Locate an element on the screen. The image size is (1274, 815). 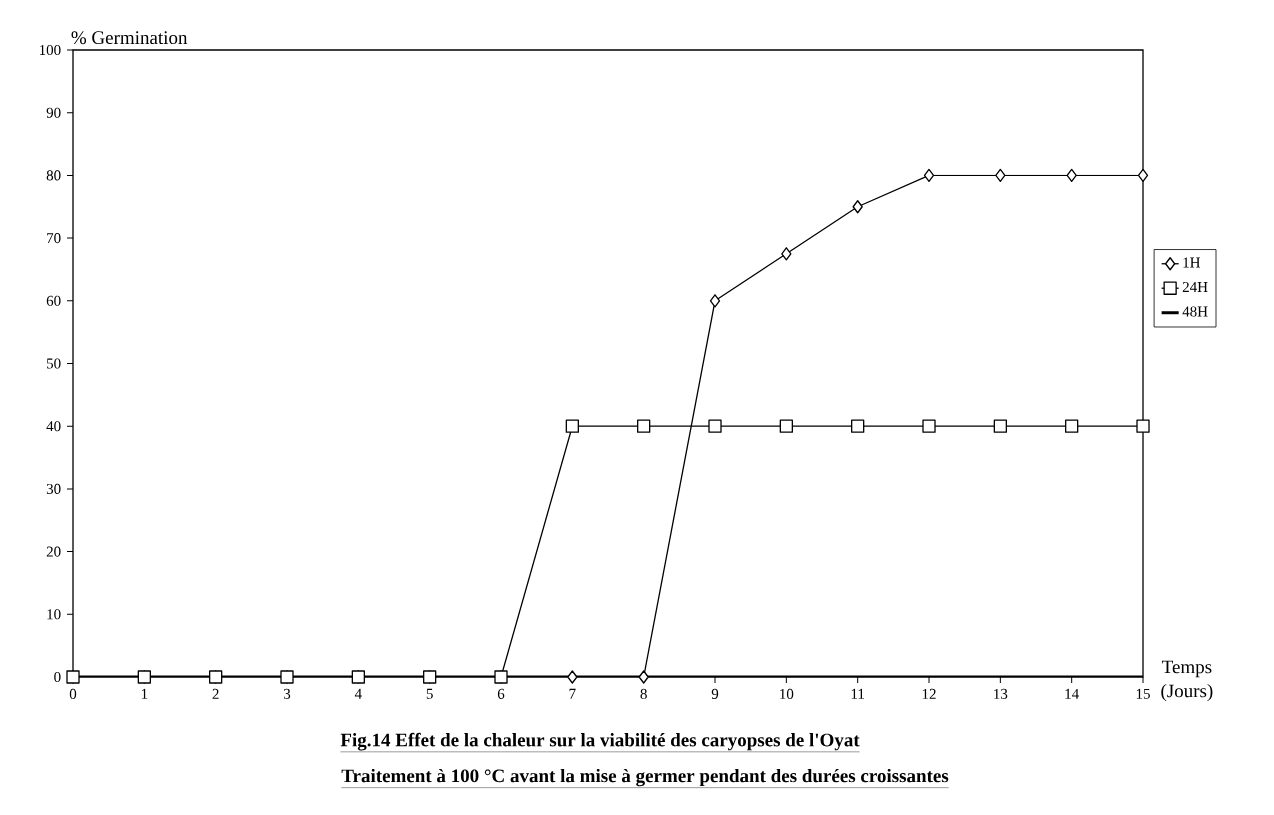
y-tick-label: 70 is located at coordinates (54, 238).